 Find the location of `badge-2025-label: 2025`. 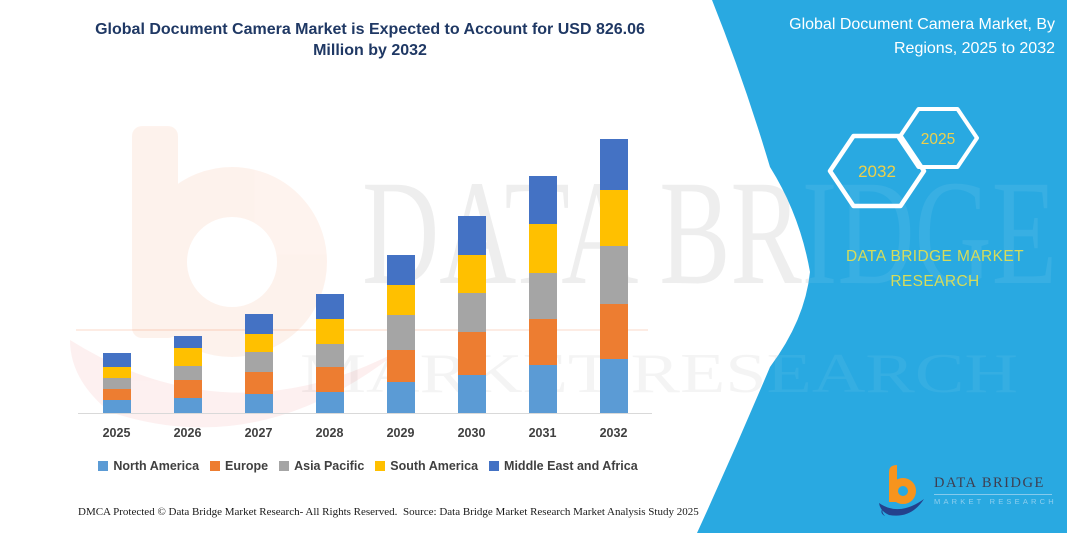

badge-2025-label: 2025 is located at coordinates (938, 139).